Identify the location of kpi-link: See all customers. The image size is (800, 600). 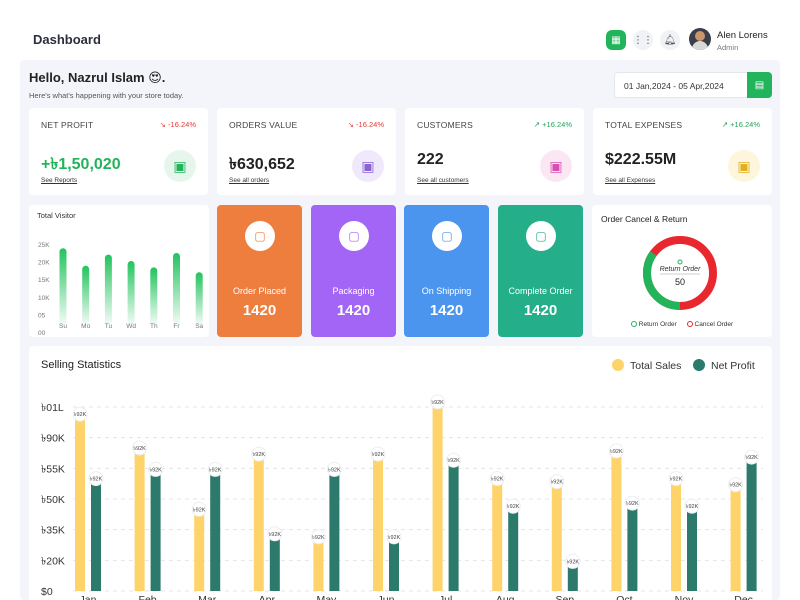
(443, 180).